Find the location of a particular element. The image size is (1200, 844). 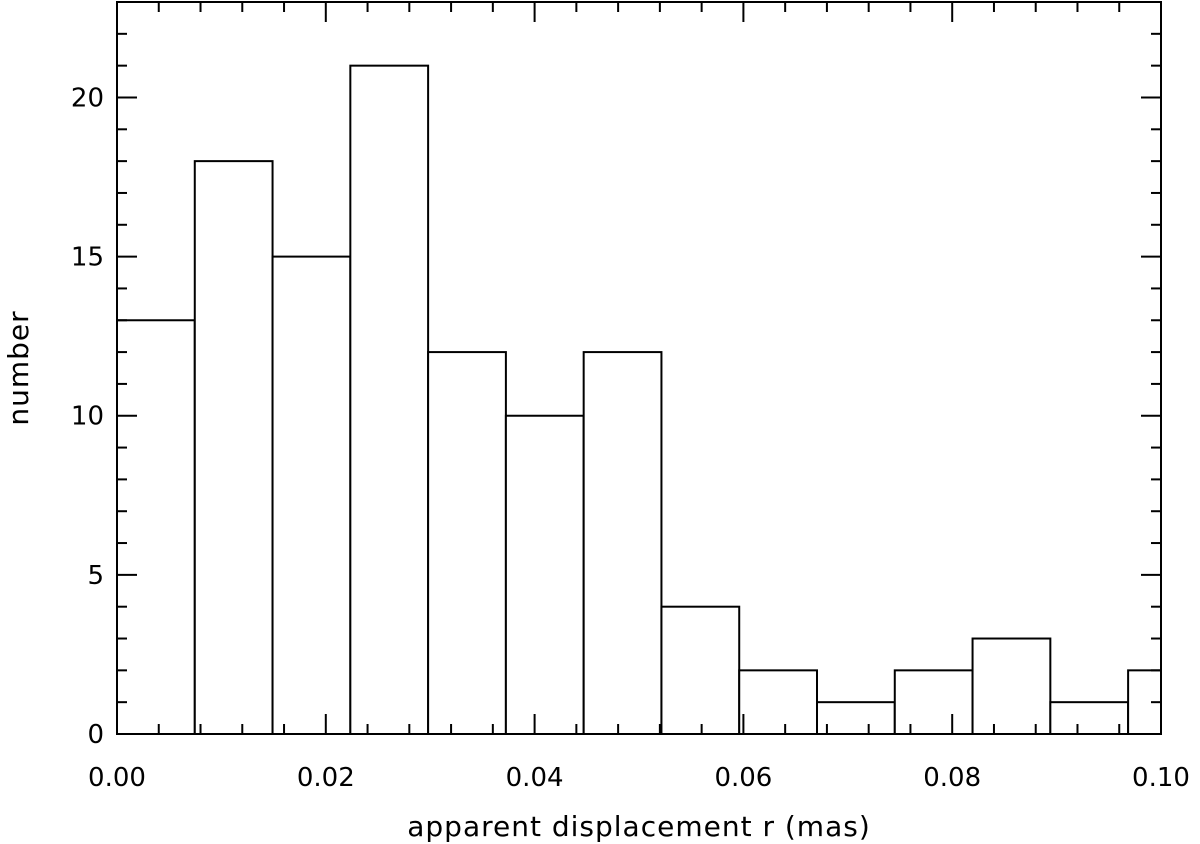

x-tick-label: 0.08 is located at coordinates (952, 778).